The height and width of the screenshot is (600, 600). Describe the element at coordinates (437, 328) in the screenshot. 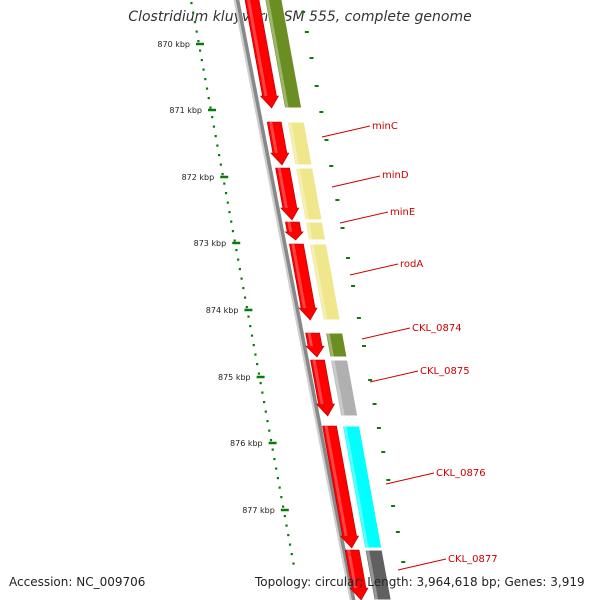

I see `gene-label: CKL_0874` at that location.